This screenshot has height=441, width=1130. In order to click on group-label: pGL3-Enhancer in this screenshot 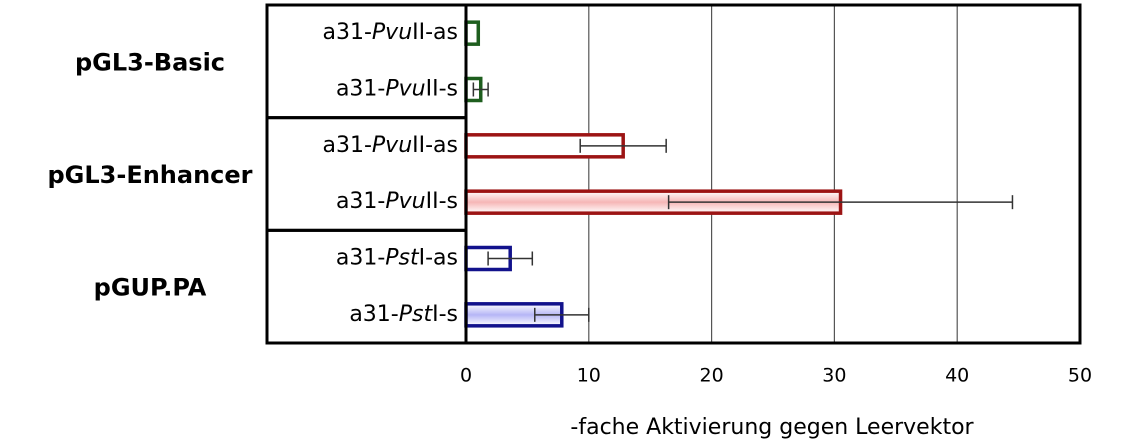, I will do `click(149, 175)`.